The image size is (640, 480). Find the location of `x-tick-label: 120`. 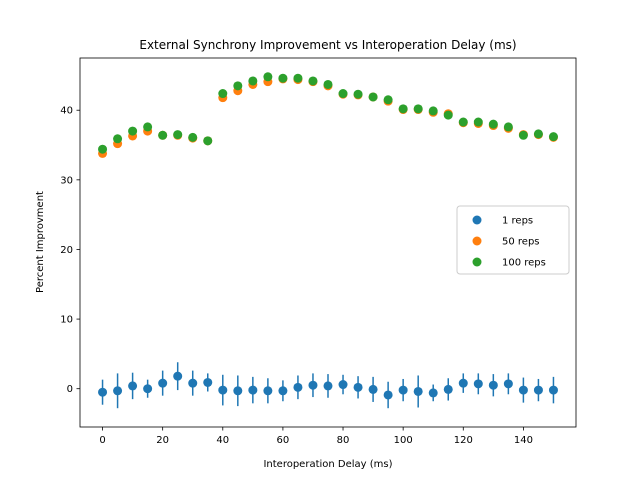

x-tick-label: 120 is located at coordinates (463, 440).